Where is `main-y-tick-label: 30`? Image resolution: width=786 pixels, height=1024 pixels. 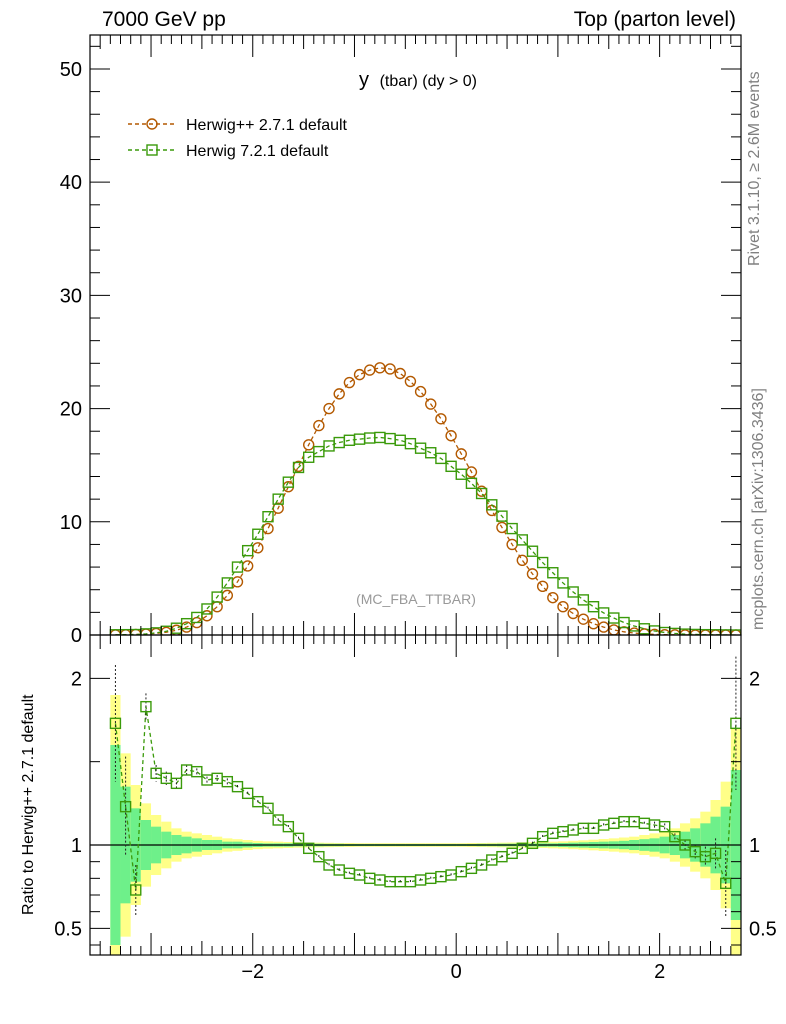 main-y-tick-label: 30 is located at coordinates (71, 296).